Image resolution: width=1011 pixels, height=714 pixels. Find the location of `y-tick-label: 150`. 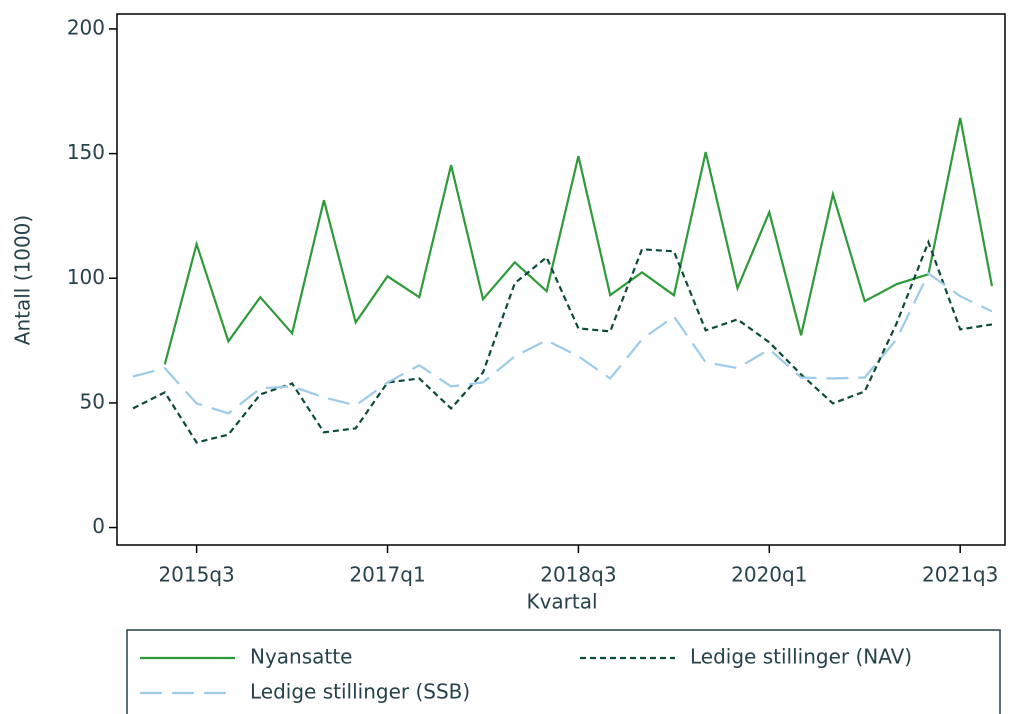

y-tick-label: 150 is located at coordinates (86, 152).